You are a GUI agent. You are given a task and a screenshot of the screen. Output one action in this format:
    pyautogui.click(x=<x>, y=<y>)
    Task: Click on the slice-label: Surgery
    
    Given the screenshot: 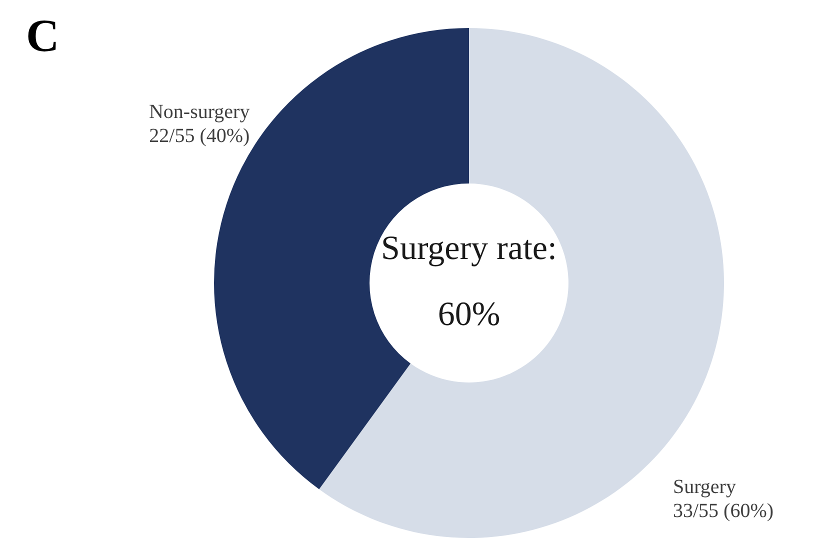 What is the action you would take?
    pyautogui.click(x=704, y=487)
    